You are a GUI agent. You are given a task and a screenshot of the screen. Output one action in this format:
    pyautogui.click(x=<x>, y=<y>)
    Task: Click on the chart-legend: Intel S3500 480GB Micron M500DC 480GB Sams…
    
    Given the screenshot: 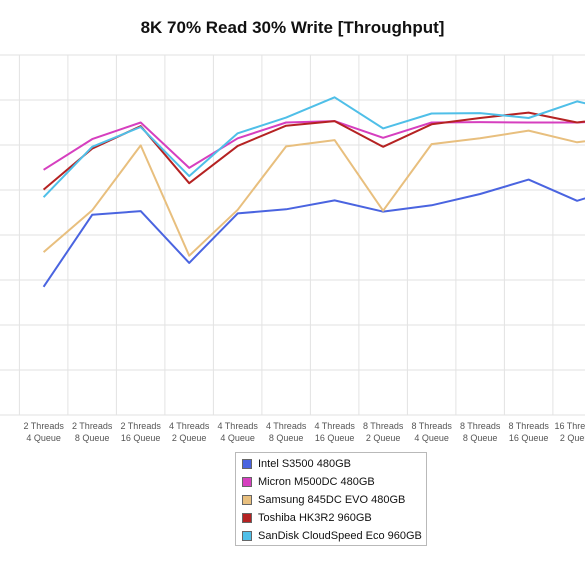 What is the action you would take?
    pyautogui.click(x=331, y=499)
    